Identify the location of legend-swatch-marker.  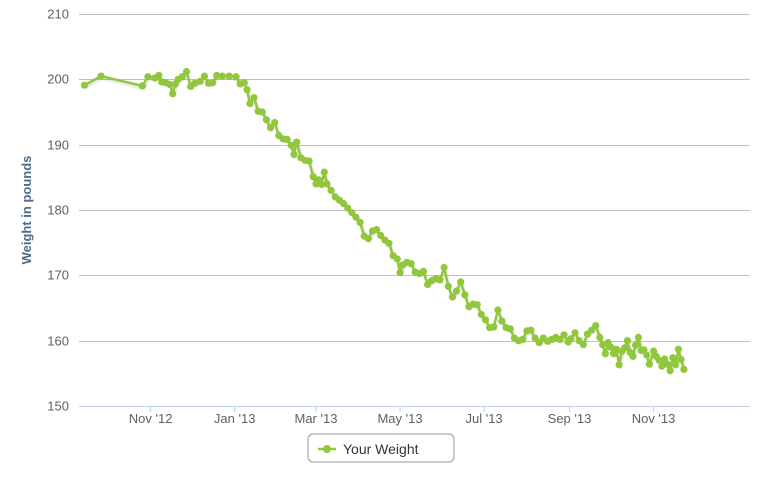
(327, 449).